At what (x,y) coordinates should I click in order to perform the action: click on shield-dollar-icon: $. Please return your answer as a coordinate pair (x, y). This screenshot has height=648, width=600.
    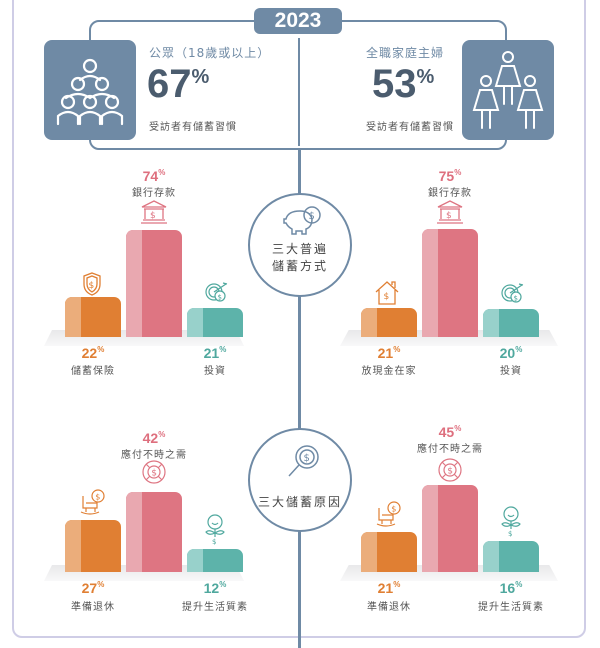
    Looking at the image, I should click on (92, 284).